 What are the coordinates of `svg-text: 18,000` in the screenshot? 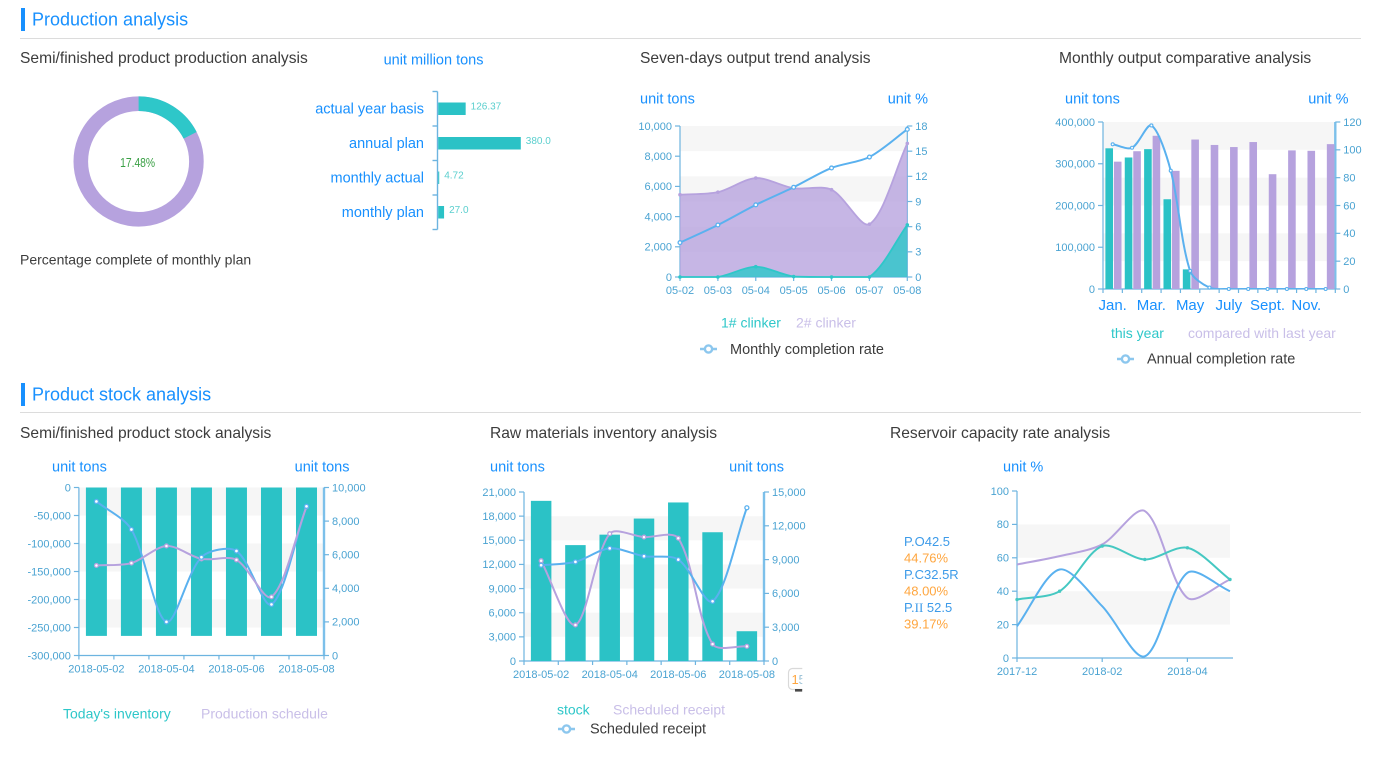 It's located at (499, 517).